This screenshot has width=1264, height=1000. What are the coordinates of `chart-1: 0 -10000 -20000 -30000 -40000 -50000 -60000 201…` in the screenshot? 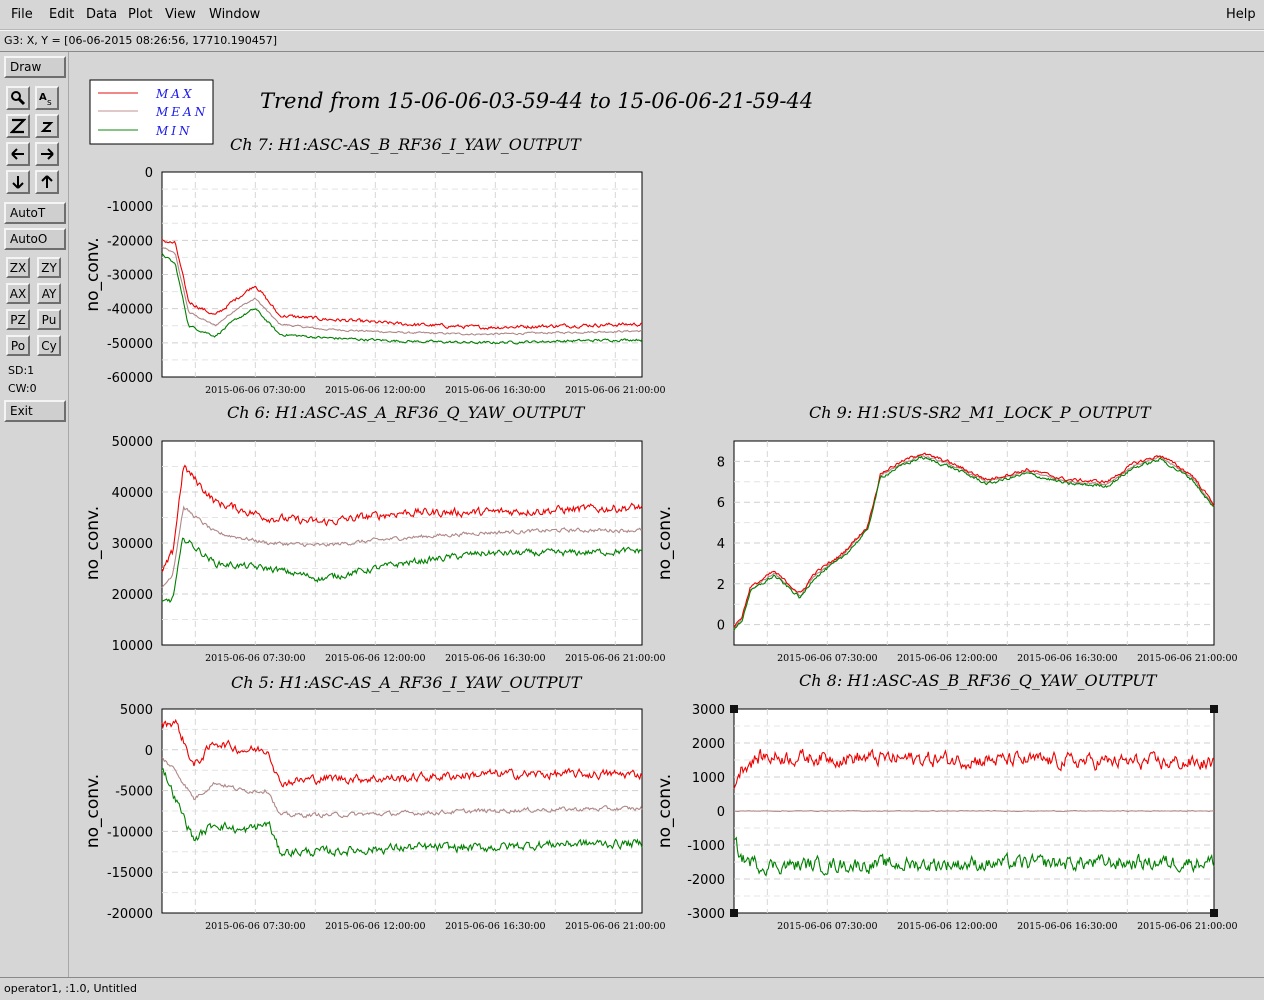 It's located at (374, 265).